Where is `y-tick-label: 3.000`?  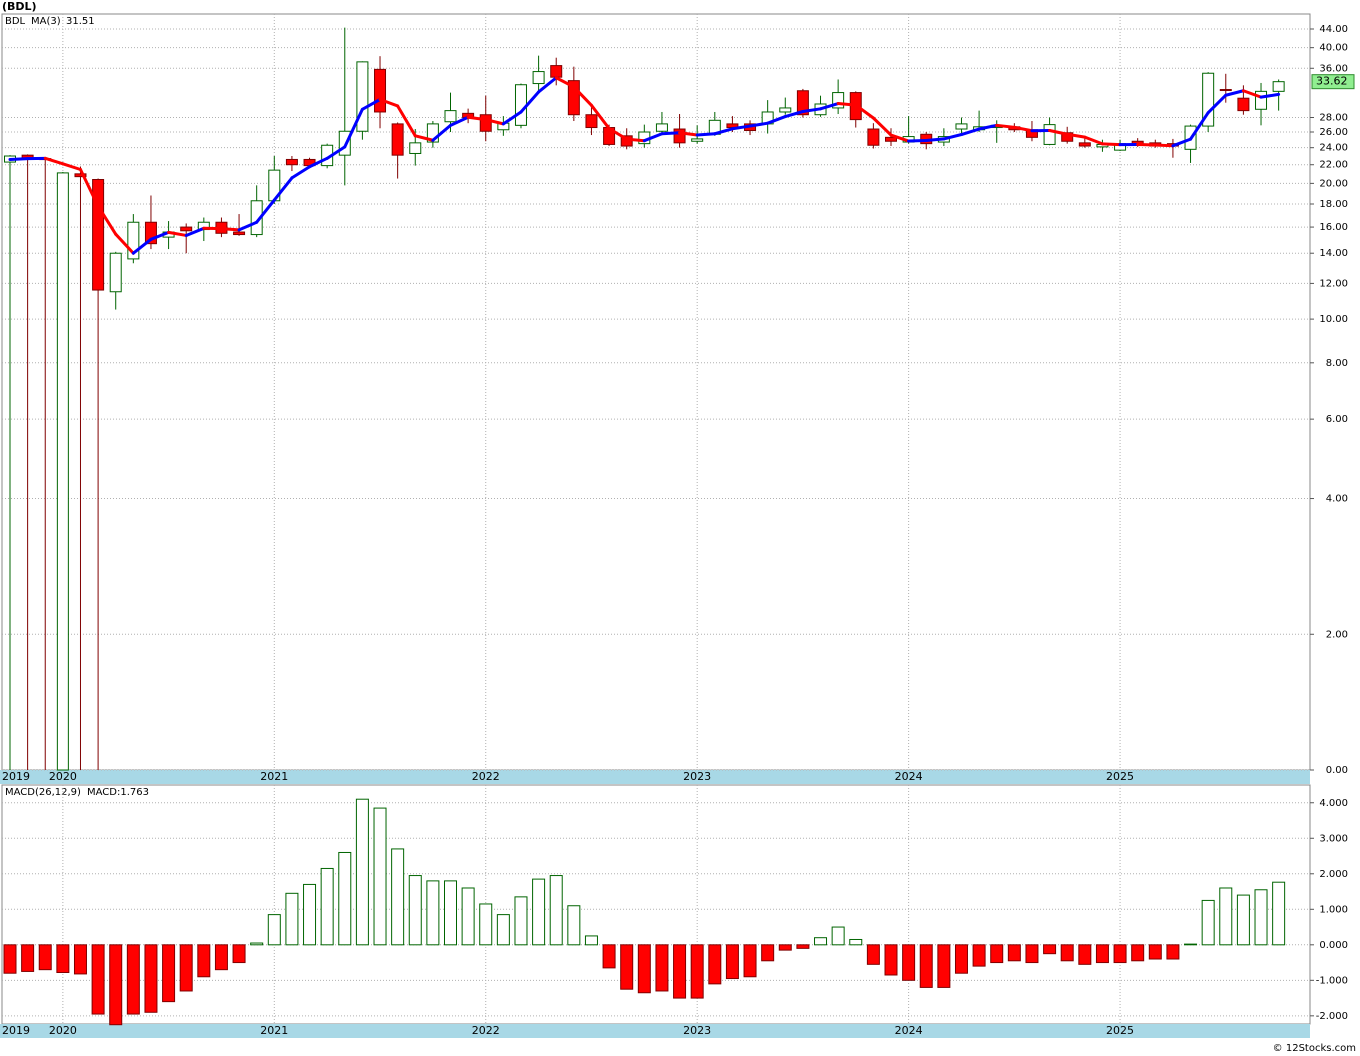
y-tick-label: 3.000 is located at coordinates (1333, 838).